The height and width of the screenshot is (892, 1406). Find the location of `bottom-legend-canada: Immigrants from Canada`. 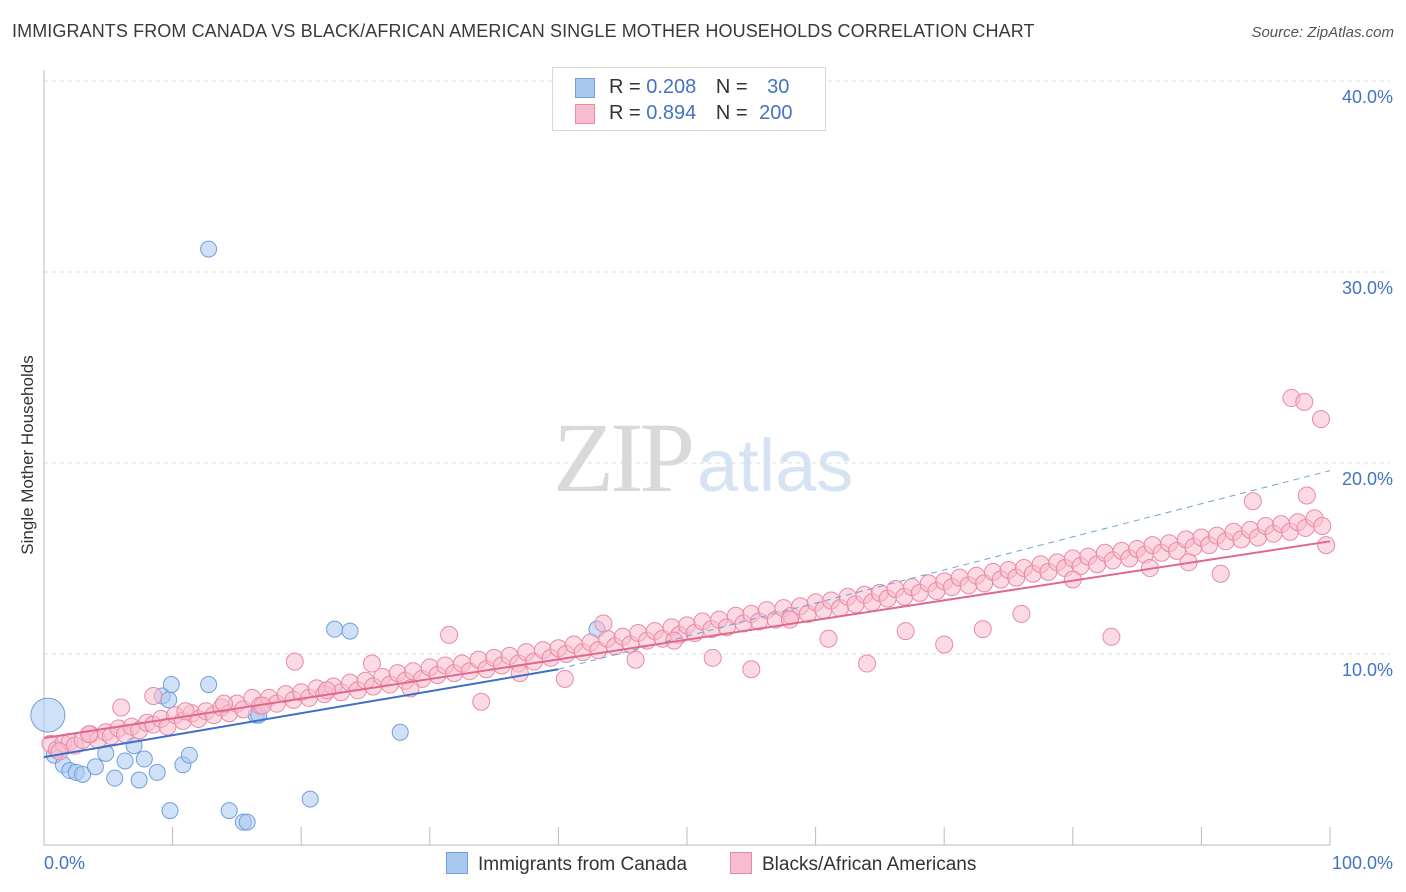

bottom-legend-canada: Immigrants from Canada is located at coordinates (566, 864).